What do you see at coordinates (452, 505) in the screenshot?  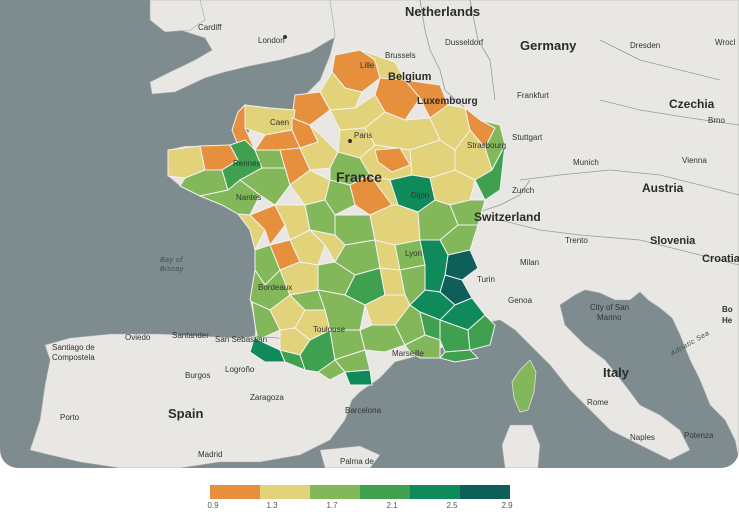 I see `legend-tick-4: 2.5` at bounding box center [452, 505].